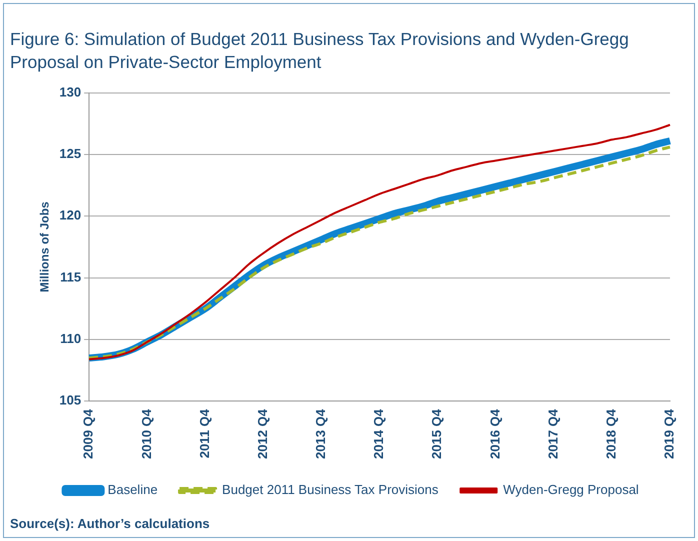 This screenshot has height=541, width=698. What do you see at coordinates (70, 215) in the screenshot?
I see `y-tick-label: 120` at bounding box center [70, 215].